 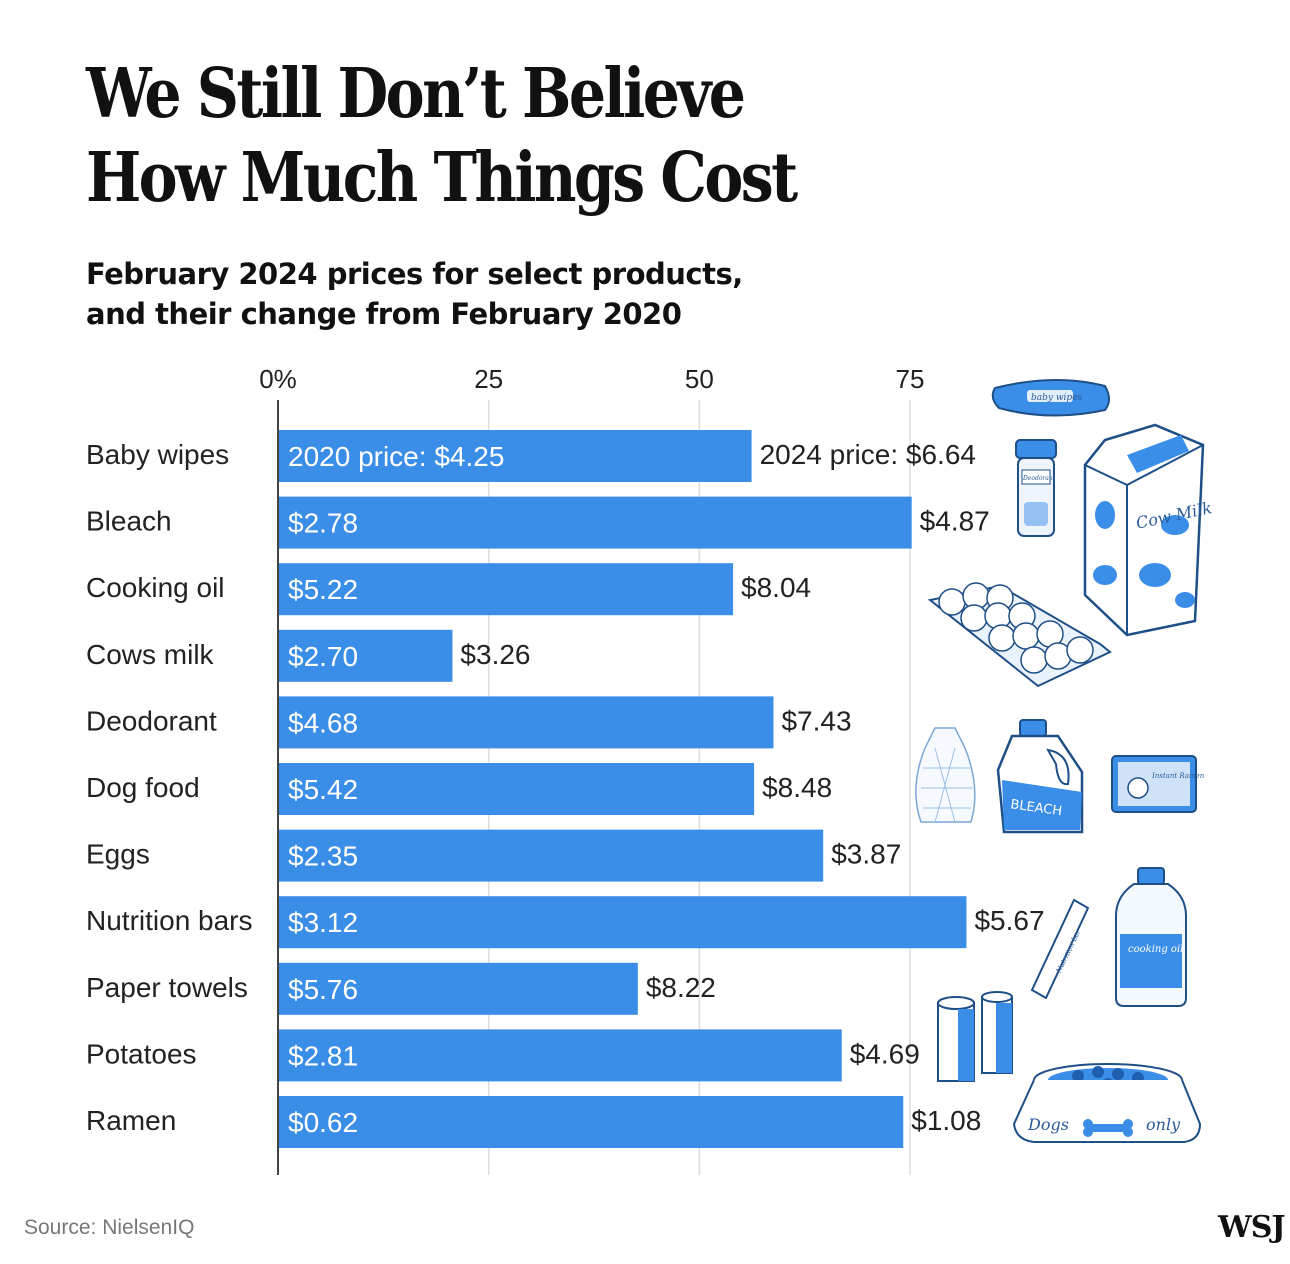 What do you see at coordinates (699, 379) in the screenshot?
I see `x-tick-label: 50` at bounding box center [699, 379].